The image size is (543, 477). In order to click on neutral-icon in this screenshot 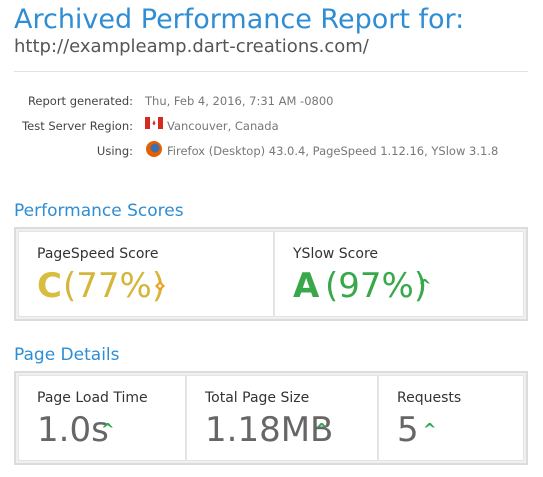, I will do `click(160, 286)`.